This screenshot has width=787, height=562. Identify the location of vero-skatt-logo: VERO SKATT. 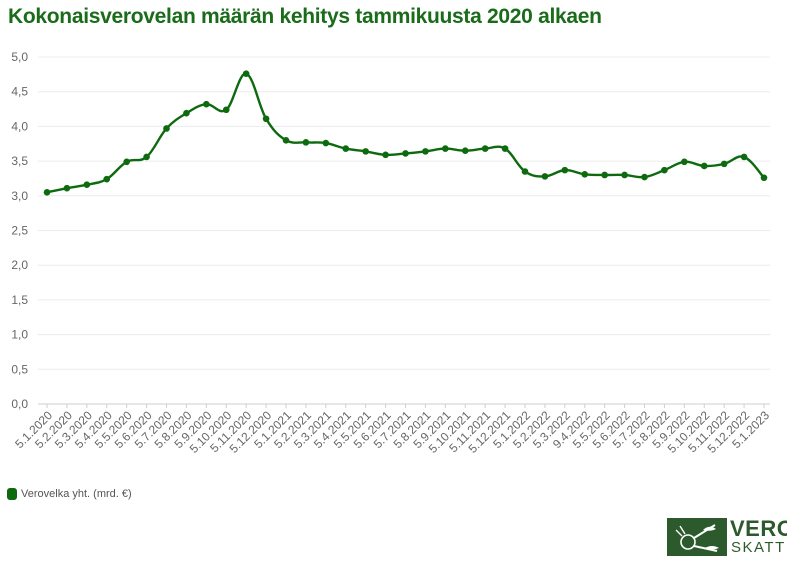
(727, 536).